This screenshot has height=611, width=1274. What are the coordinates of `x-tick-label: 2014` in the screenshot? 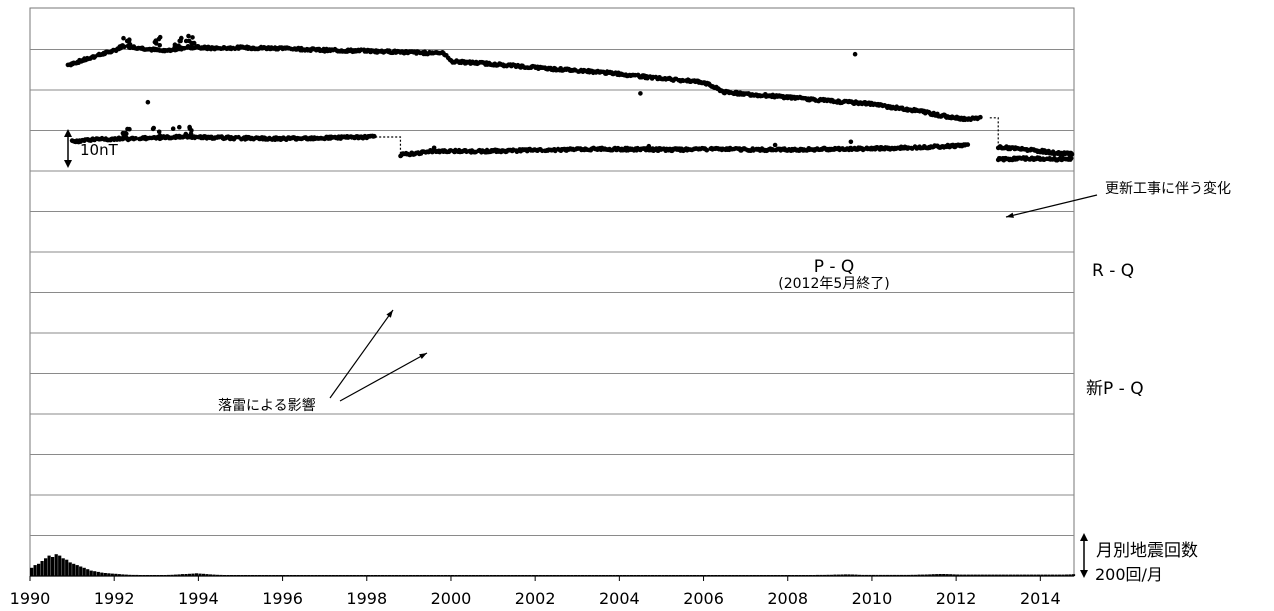 It's located at (1040, 598).